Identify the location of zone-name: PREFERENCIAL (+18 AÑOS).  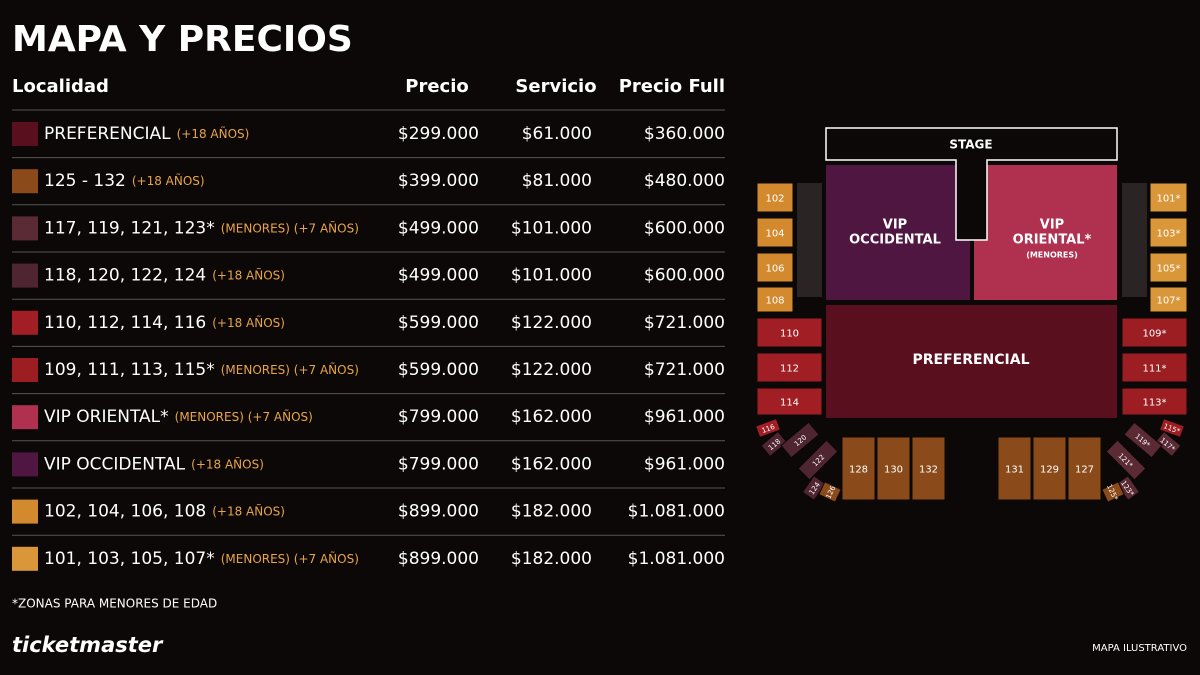
(146, 134).